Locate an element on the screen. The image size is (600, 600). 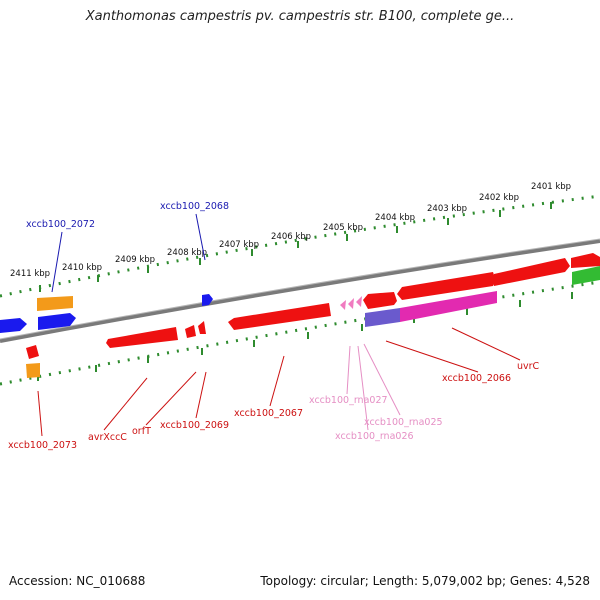
kbp-label: 2406 kbp is located at coordinates (291, 237).